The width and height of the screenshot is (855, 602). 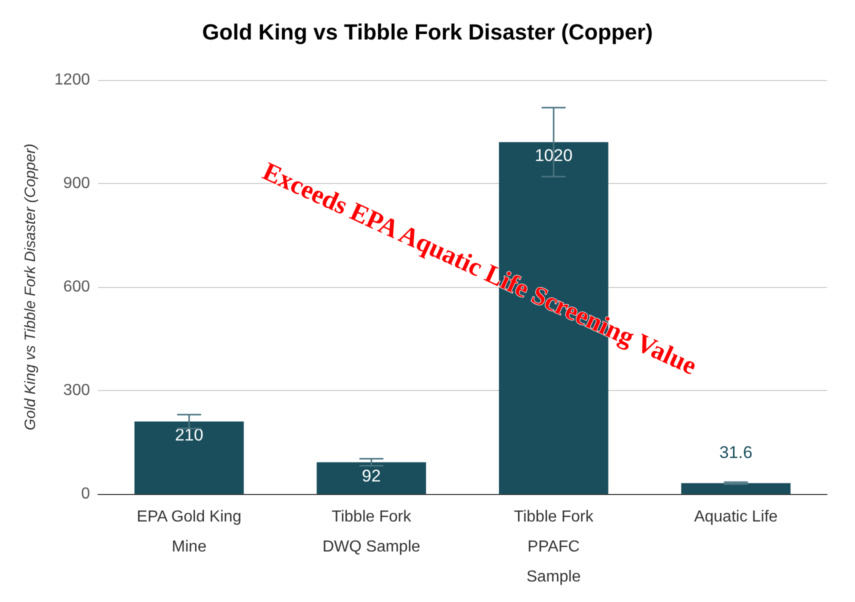 What do you see at coordinates (76, 183) in the screenshot?
I see `y-tick-label: 900` at bounding box center [76, 183].